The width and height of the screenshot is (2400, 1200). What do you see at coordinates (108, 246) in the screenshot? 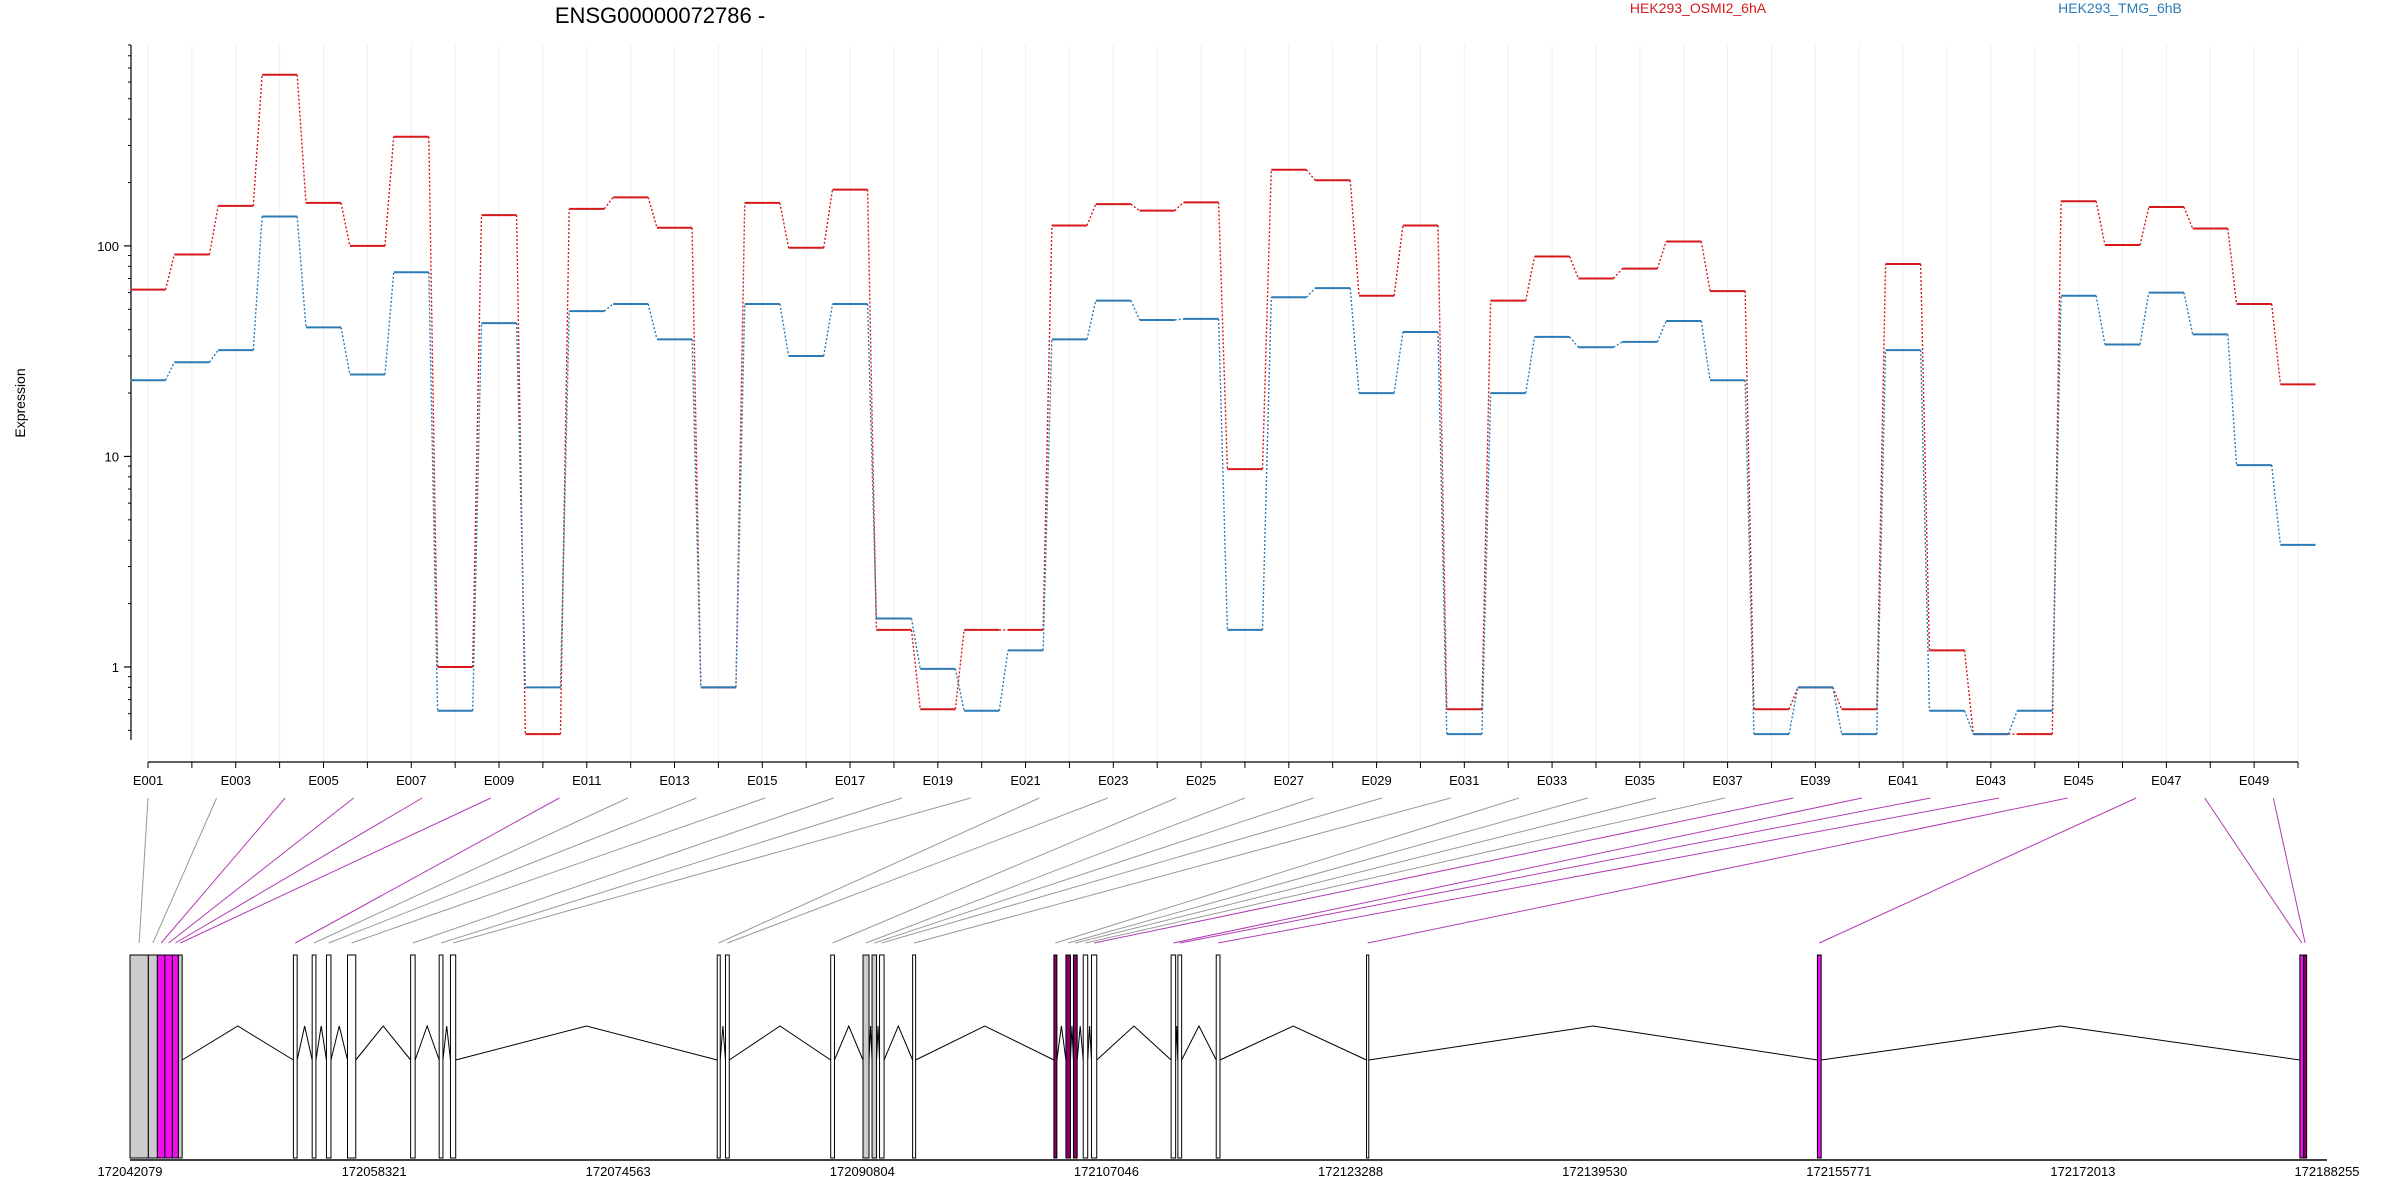
I see `y-tick-label: 100` at bounding box center [108, 246].